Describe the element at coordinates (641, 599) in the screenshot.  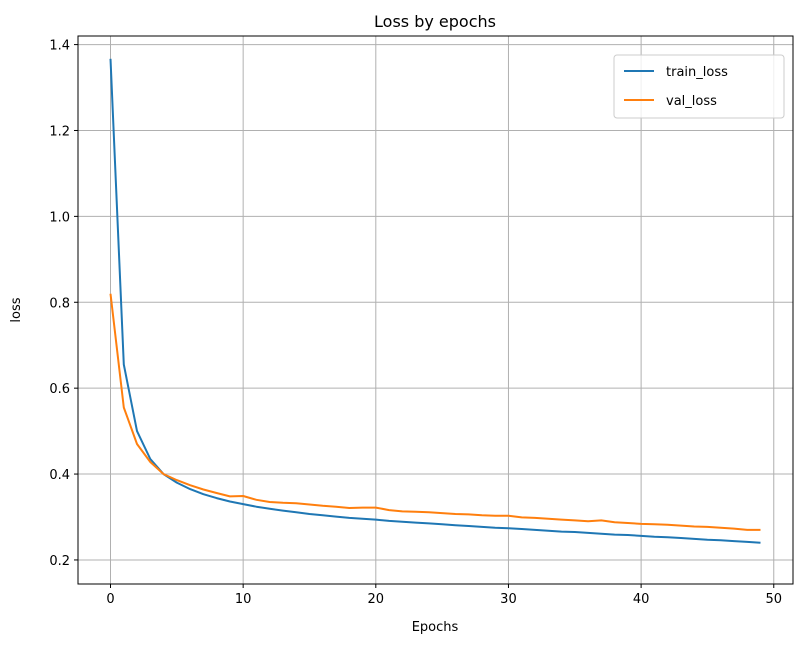
I see `x-tick-label: 40` at that location.